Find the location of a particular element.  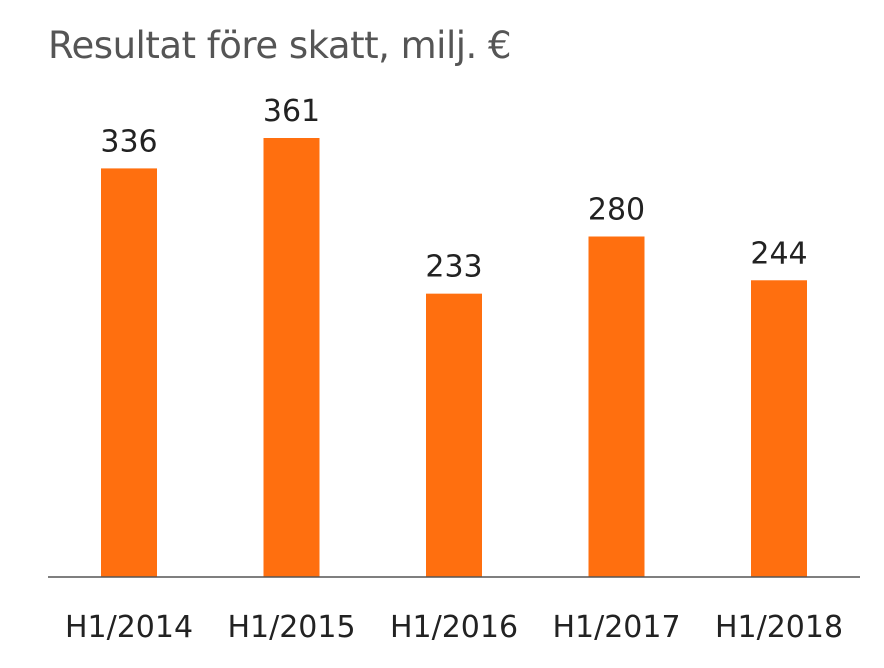

x-tick-label: H1/2015 is located at coordinates (291, 627).